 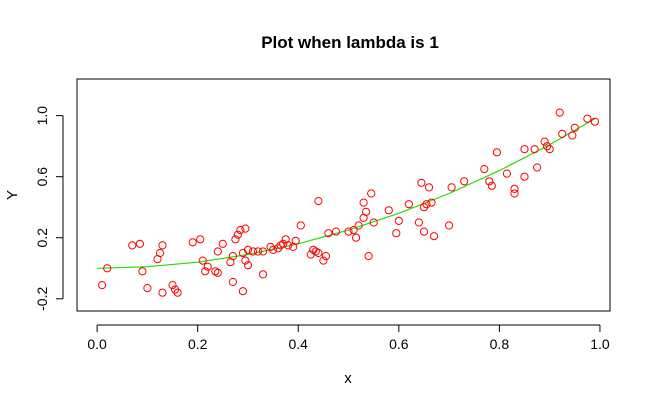 I want to click on x-axis: 0.0 0.2 0.4 0.6 0.8 1.0, so click(x=348, y=338).